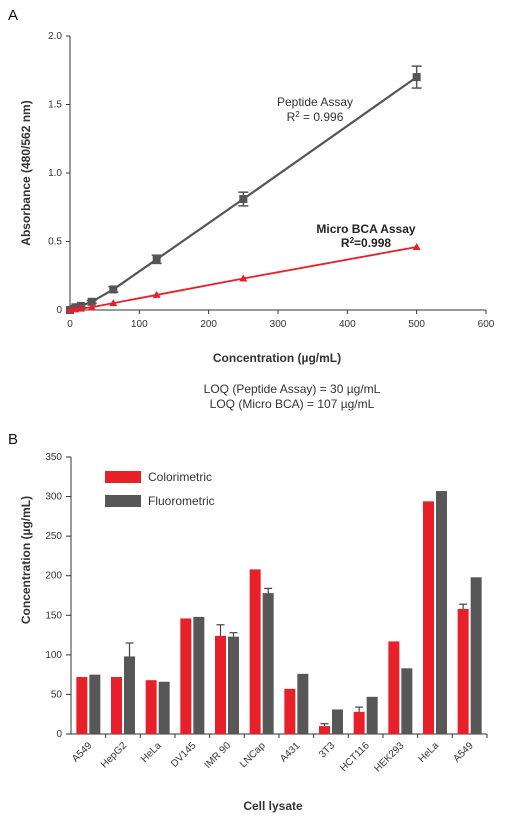 The width and height of the screenshot is (522, 825). What do you see at coordinates (70, 324) in the screenshot?
I see `x-tick-label: 0` at bounding box center [70, 324].